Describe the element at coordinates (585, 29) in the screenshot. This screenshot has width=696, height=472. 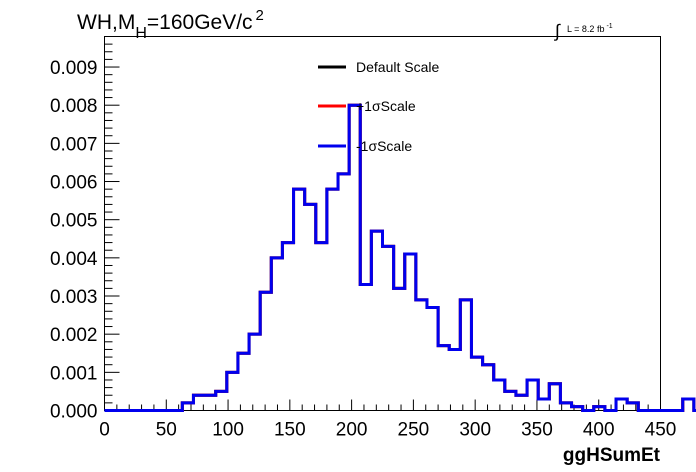
I see `luminosity-text: L = 8.2 fb` at that location.